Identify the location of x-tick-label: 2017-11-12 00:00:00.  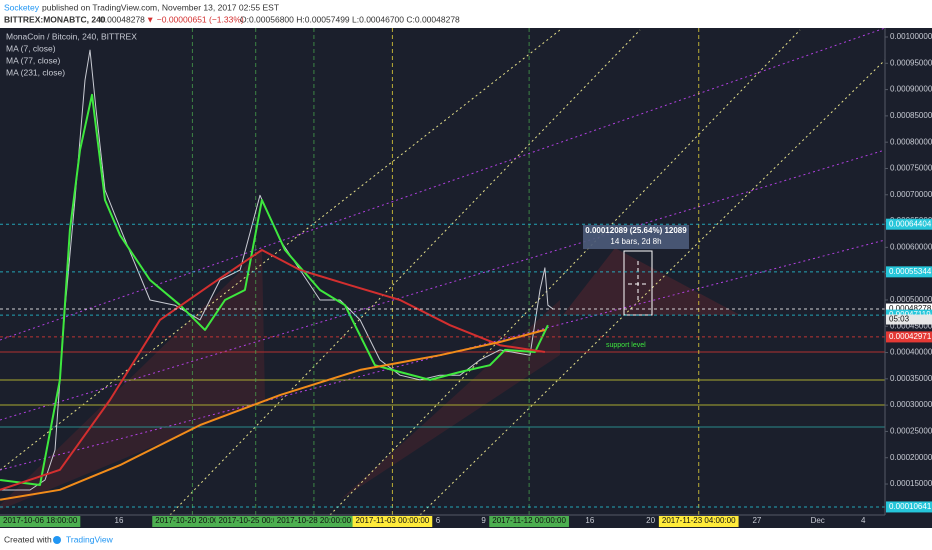
(529, 520).